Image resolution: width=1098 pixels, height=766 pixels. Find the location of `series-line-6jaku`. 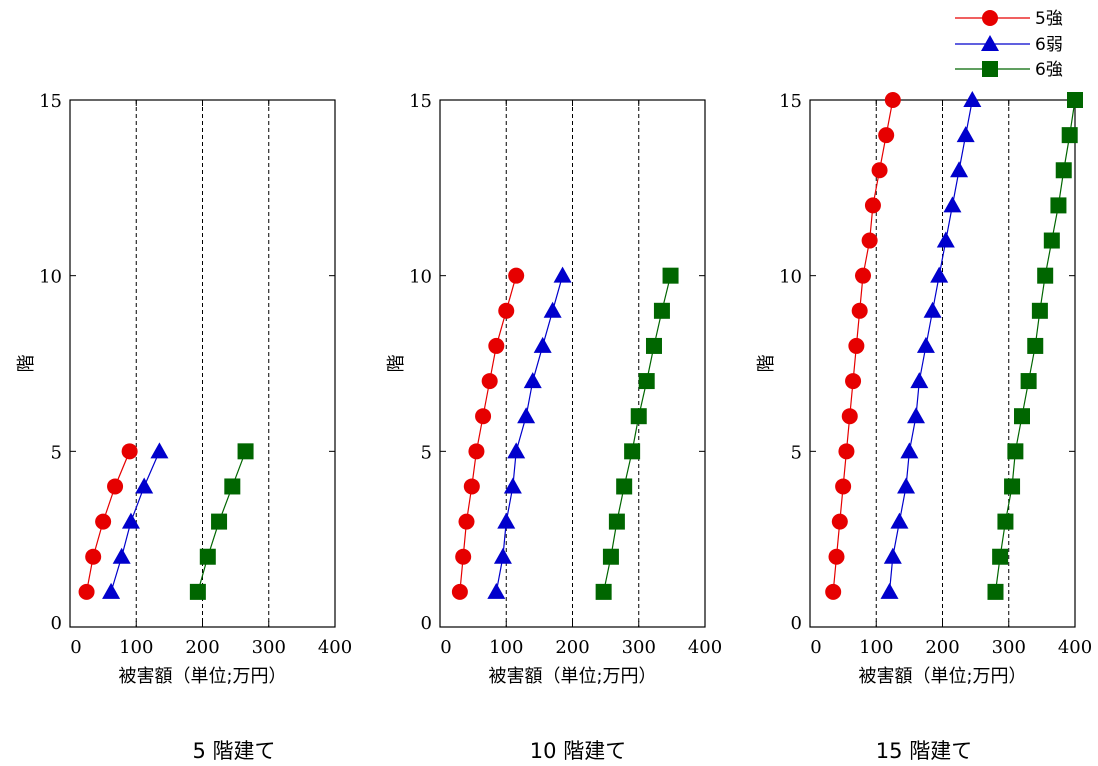

series-line-6jaku is located at coordinates (529, 433).